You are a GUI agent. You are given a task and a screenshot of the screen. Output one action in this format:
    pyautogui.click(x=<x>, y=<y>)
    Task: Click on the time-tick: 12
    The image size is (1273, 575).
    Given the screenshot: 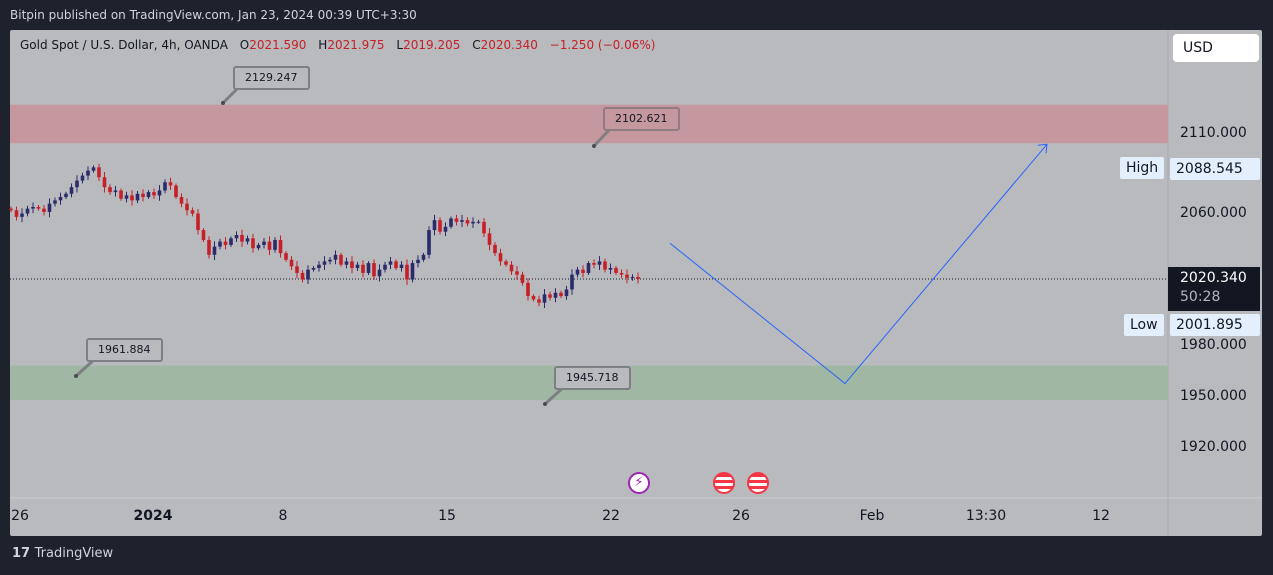 What is the action you would take?
    pyautogui.click(x=1101, y=516)
    